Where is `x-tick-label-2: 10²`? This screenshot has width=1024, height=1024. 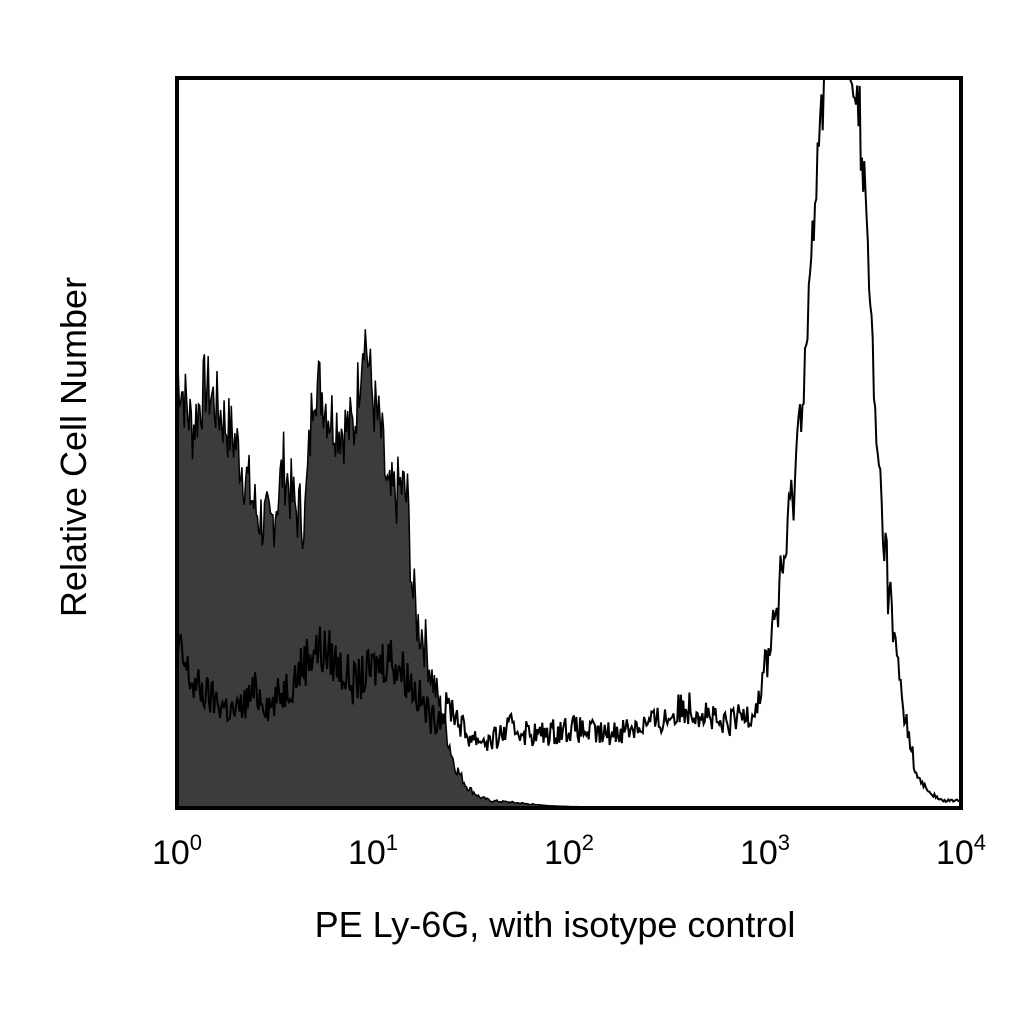 x-tick-label-2: 10² is located at coordinates (569, 851).